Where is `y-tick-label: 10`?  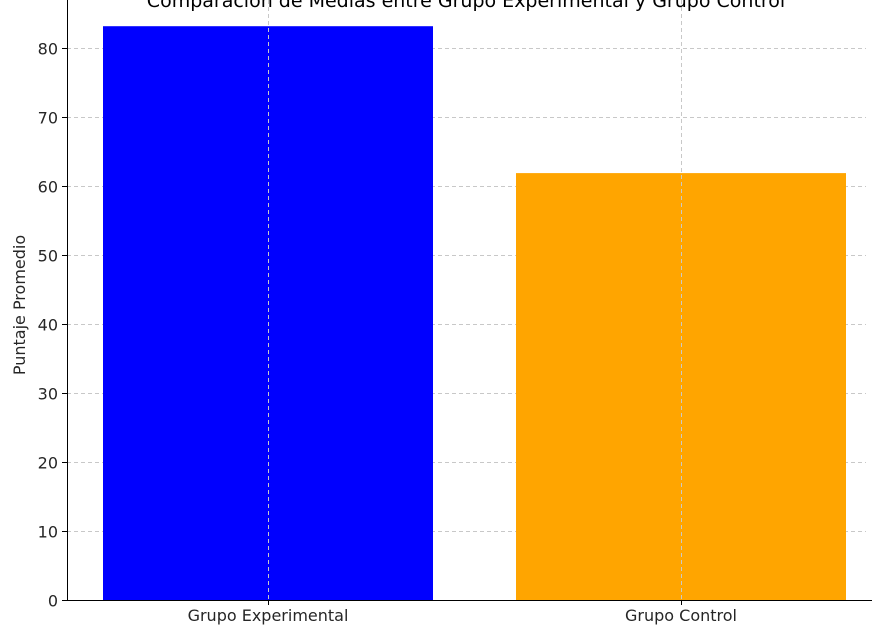
y-tick-label: 10 is located at coordinates (48, 532).